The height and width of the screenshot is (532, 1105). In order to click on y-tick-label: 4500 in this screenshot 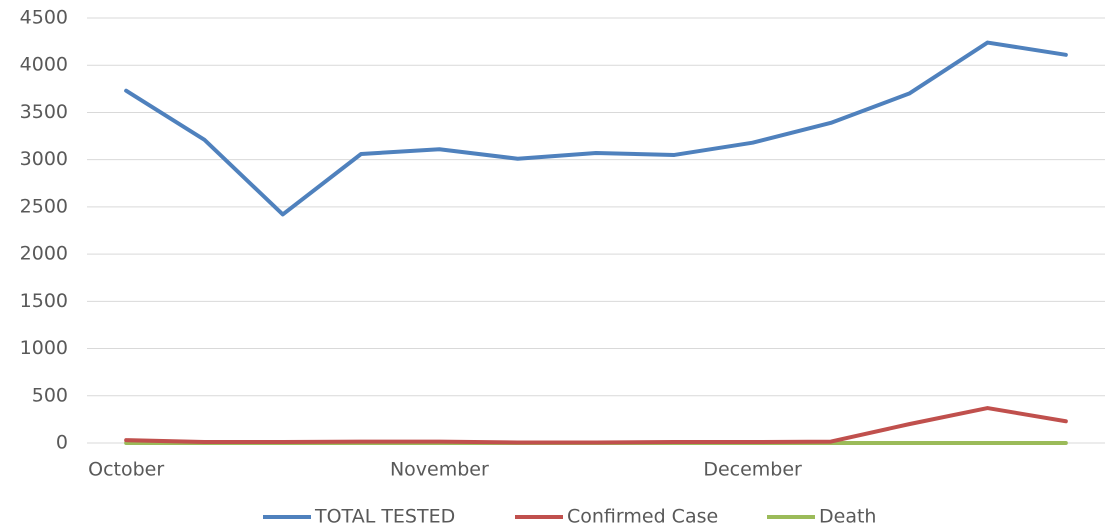, I will do `click(44, 18)`.